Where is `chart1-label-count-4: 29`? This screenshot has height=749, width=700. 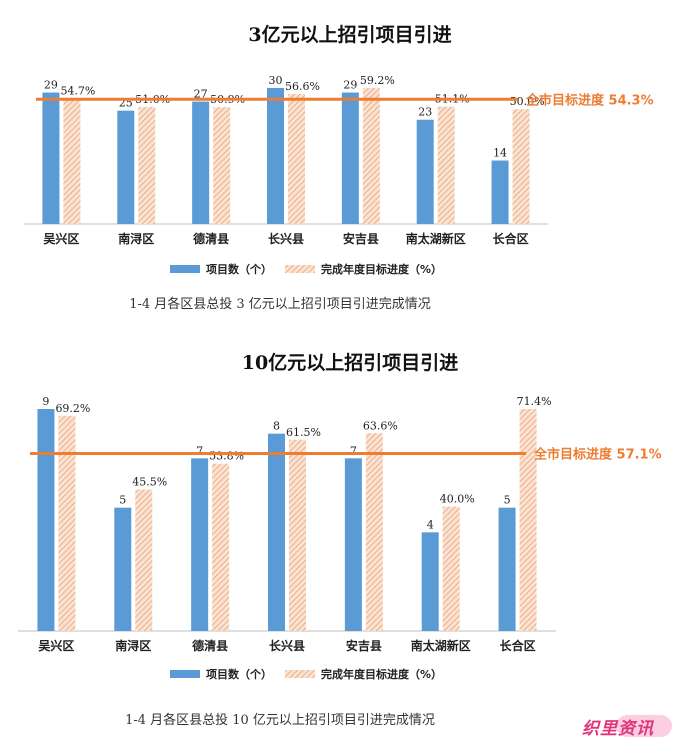 chart1-label-count-4: 29 is located at coordinates (350, 85).